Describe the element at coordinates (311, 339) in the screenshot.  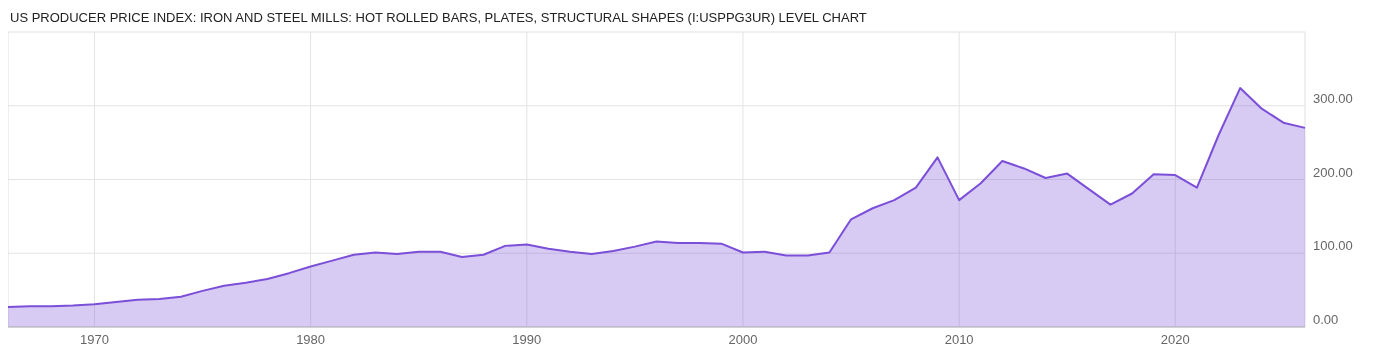
I see `x-tick-label: 1980` at that location.